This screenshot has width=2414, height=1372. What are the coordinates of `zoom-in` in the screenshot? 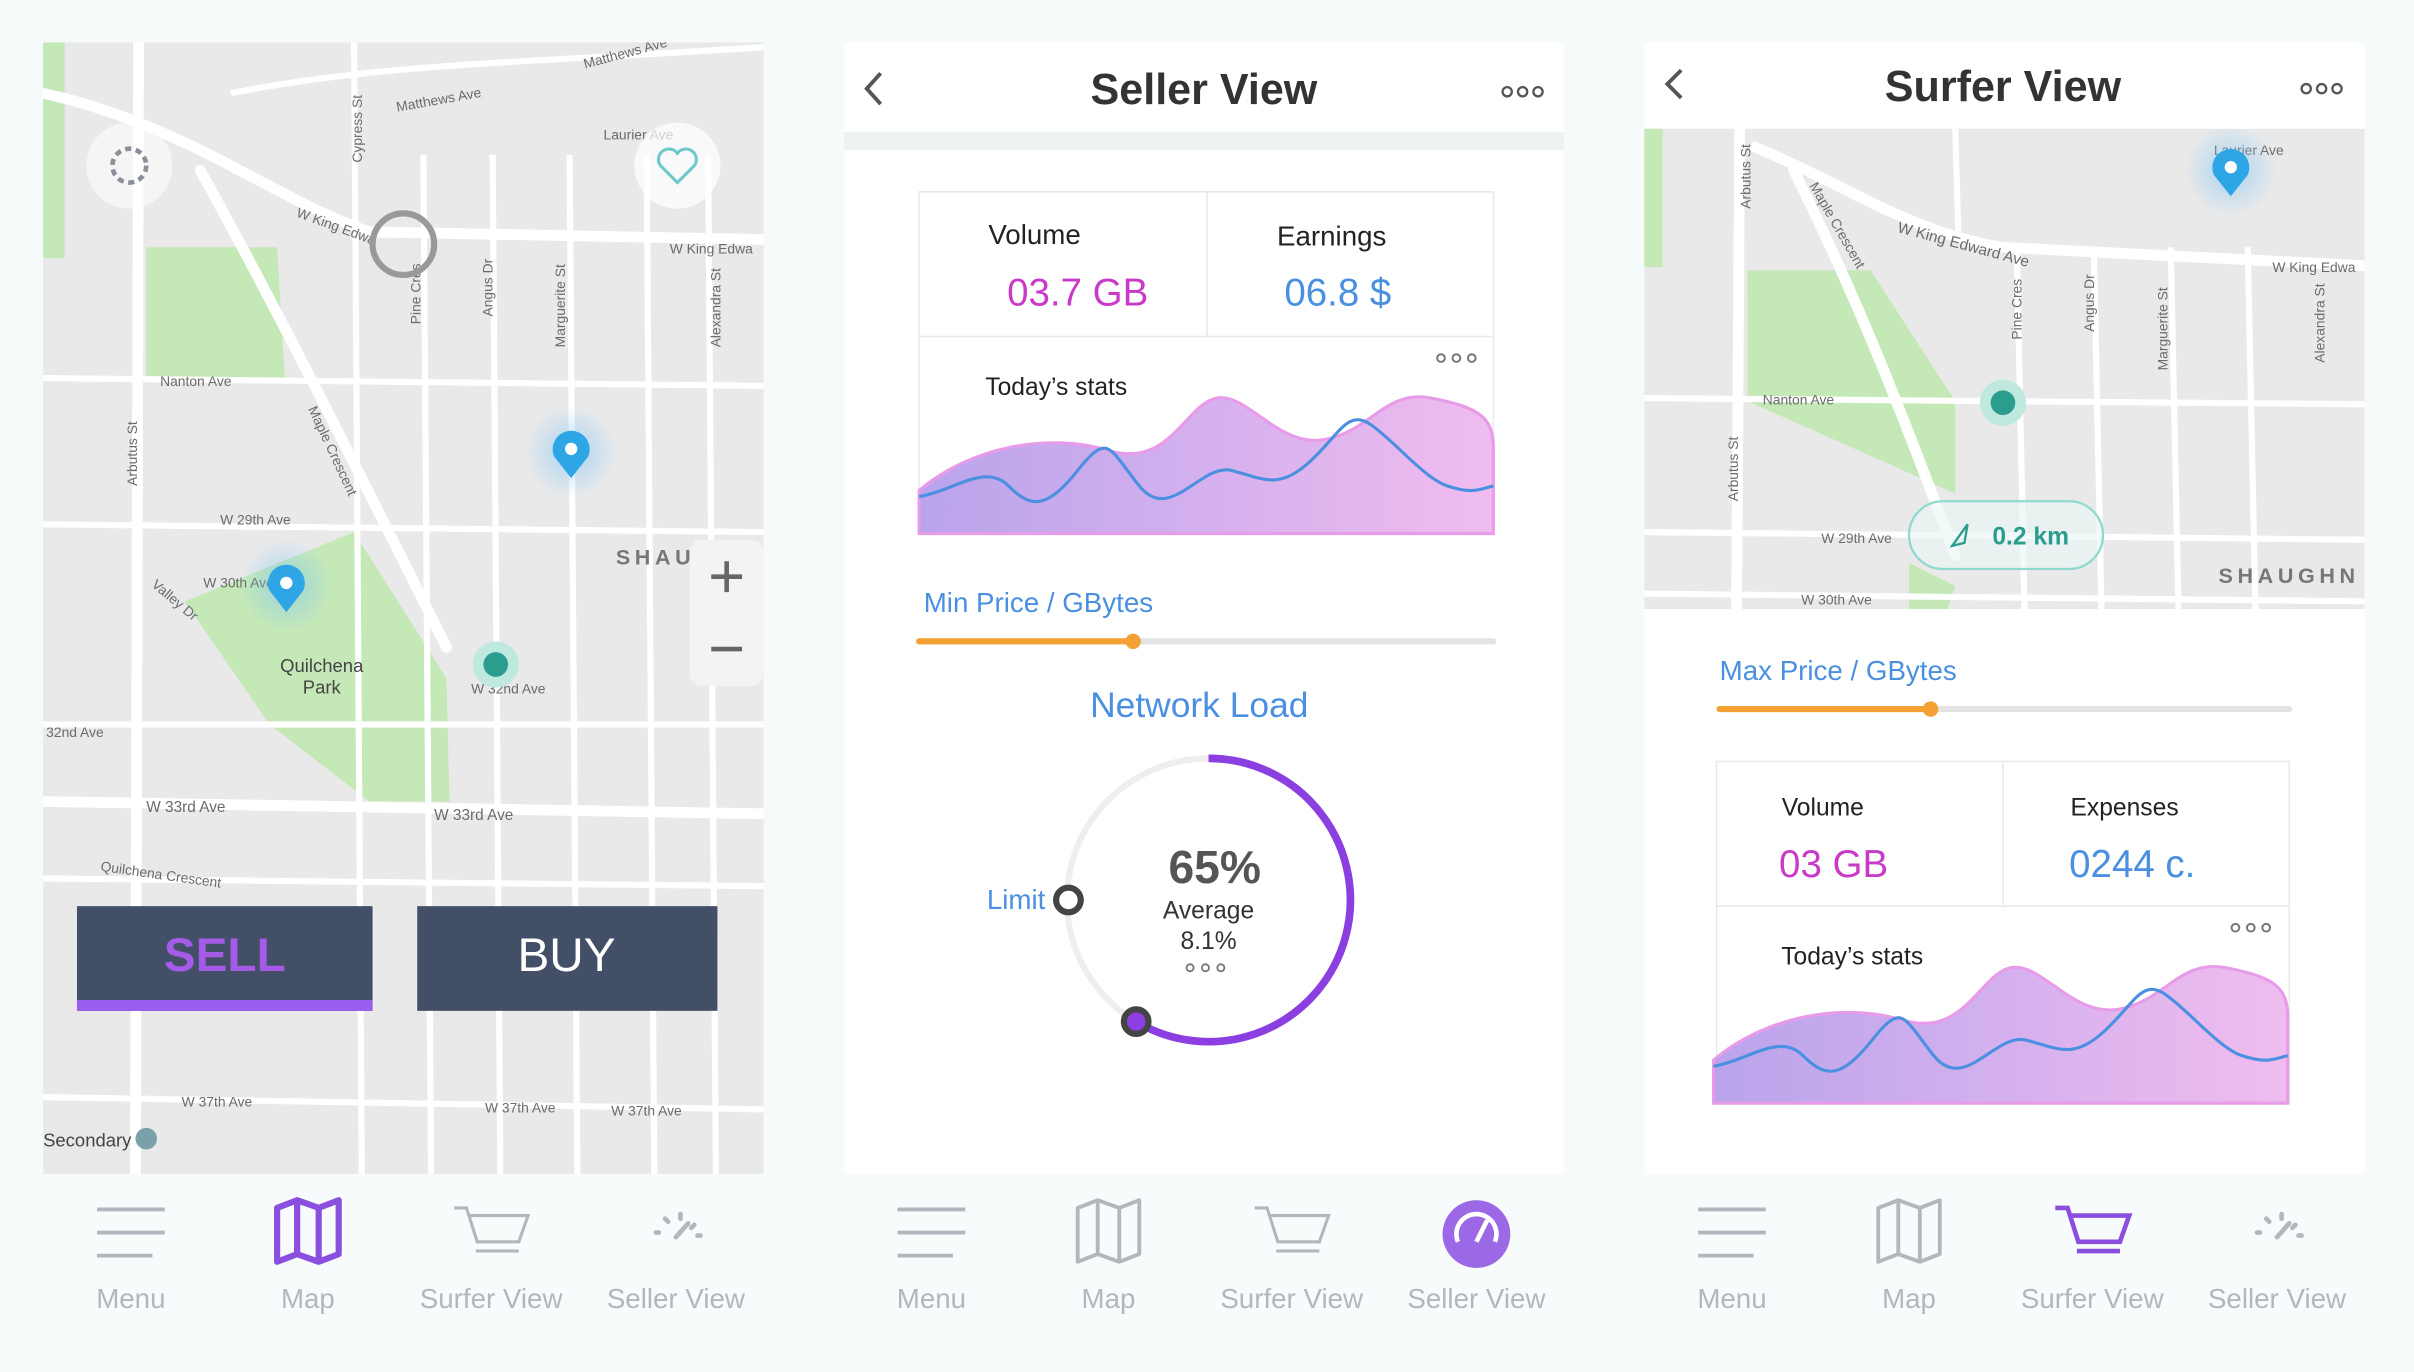 It's located at (727, 577).